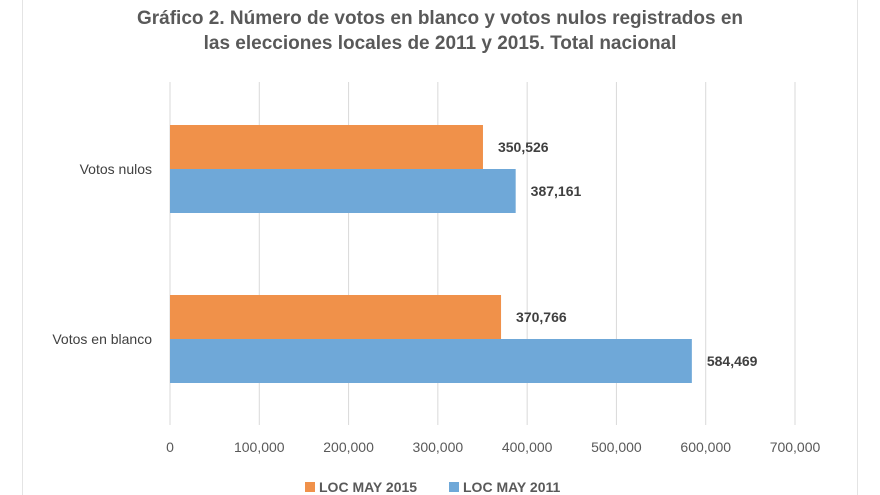 Image resolution: width=880 pixels, height=495 pixels. I want to click on data-labels: 350,526 387,161 370,766 584,469, so click(628, 254).